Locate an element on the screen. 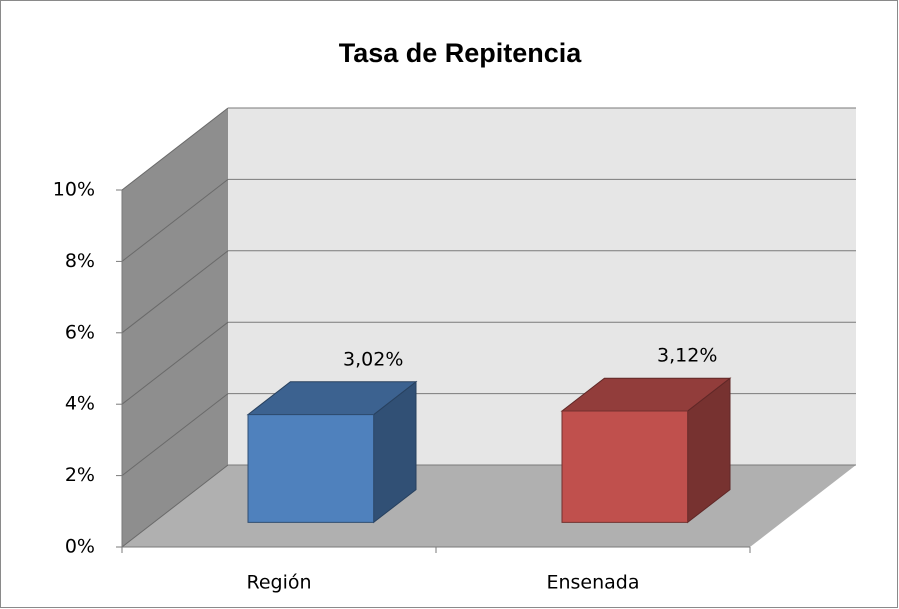 This screenshot has height=609, width=899. value-label: 3,12% is located at coordinates (687, 356).